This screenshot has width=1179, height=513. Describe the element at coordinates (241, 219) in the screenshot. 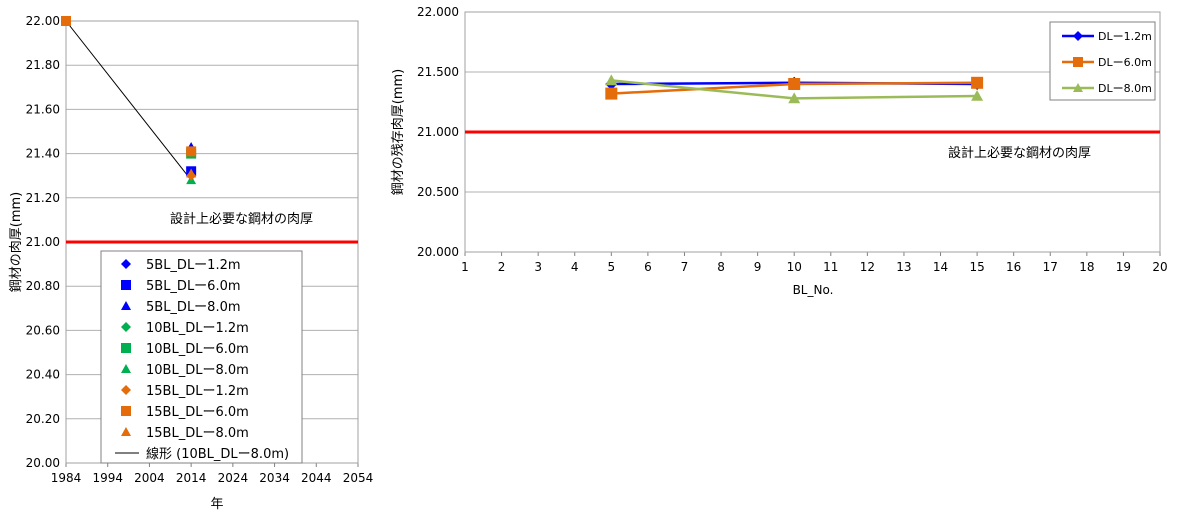

I see `left-required-thickness-label: 設計上必要な鋼材の肉厚` at that location.